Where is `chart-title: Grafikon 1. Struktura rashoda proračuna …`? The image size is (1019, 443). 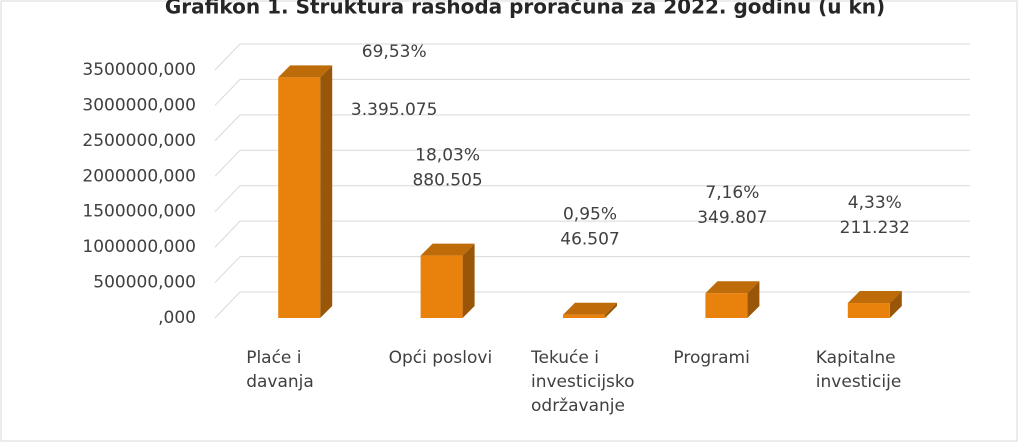
chart-title: Grafikon 1. Struktura rashoda proračuna … is located at coordinates (525, 9).